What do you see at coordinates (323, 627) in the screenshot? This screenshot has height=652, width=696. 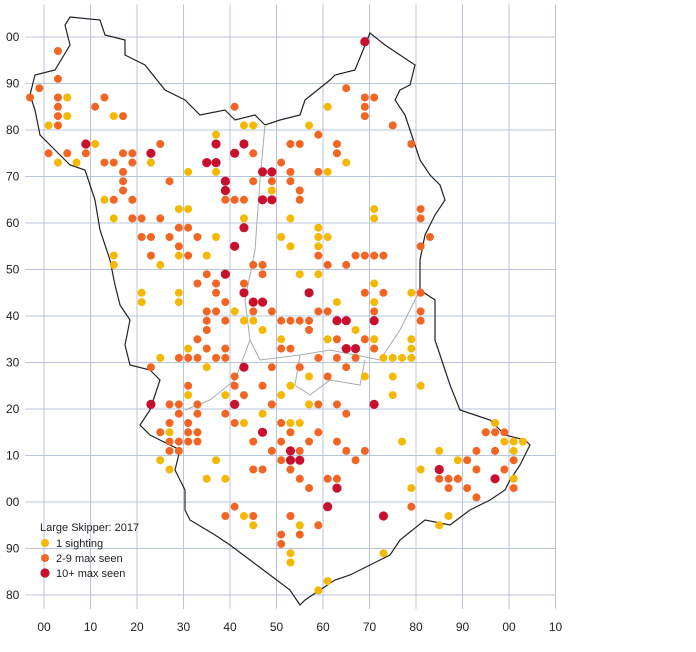 I see `x-tick-label: 60` at bounding box center [323, 627].